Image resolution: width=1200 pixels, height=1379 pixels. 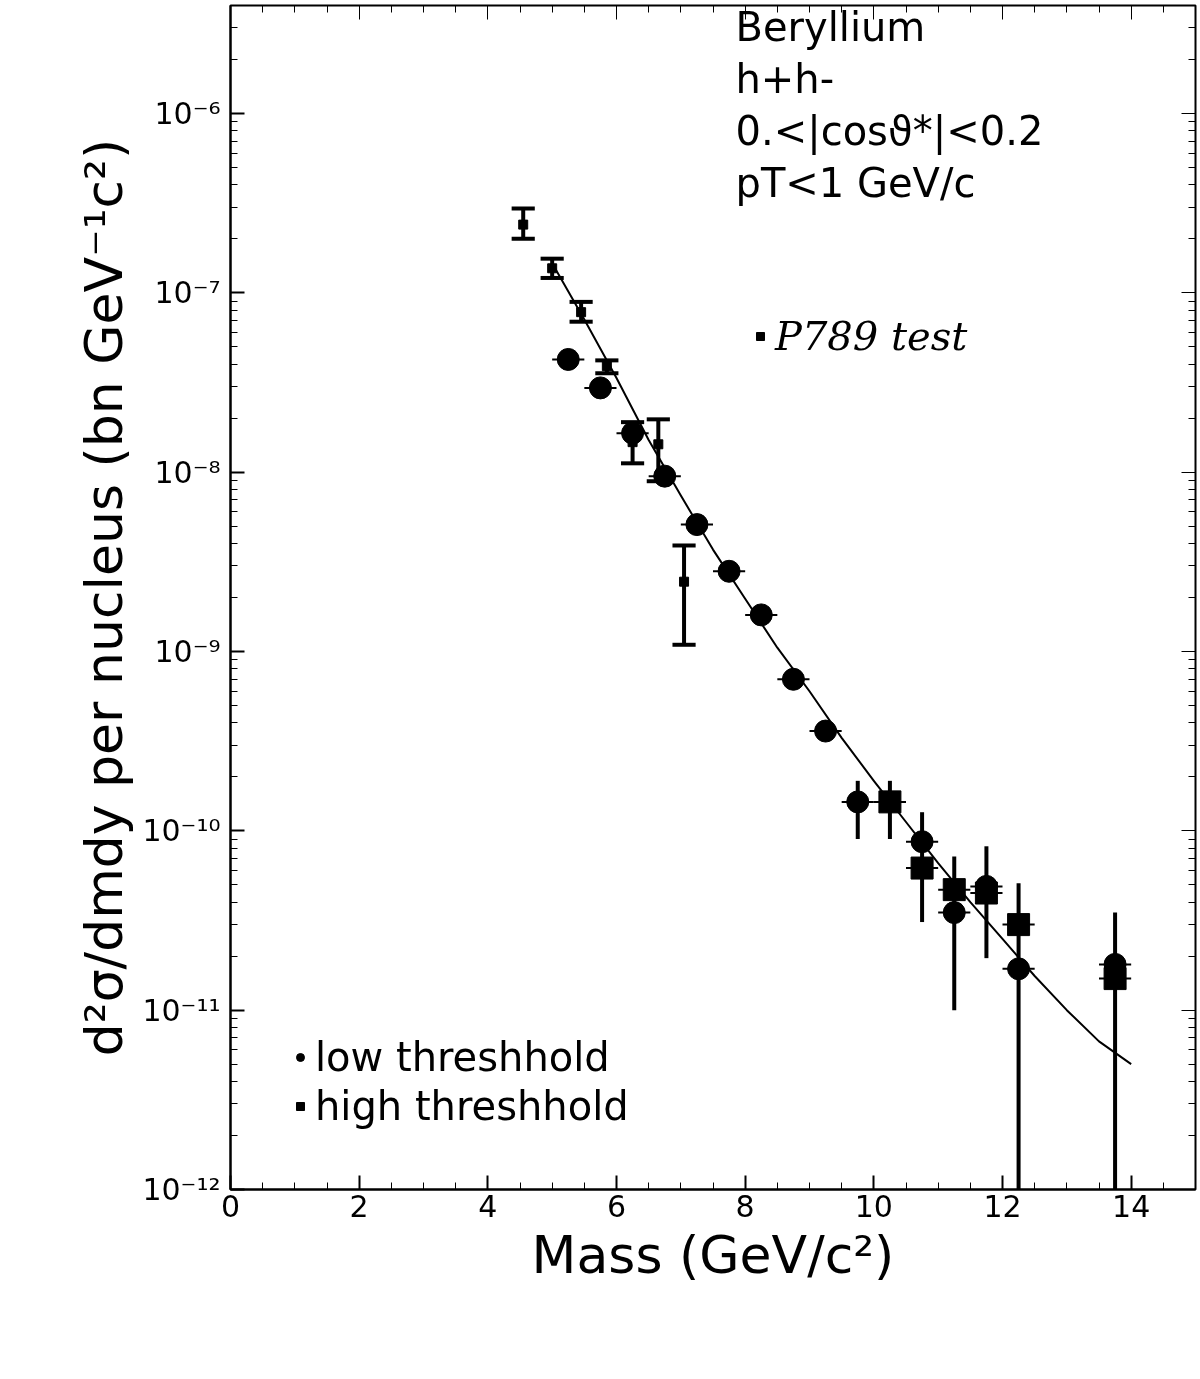 What do you see at coordinates (181, 1189) in the screenshot?
I see `y-tick-label: 10⁻¹²` at bounding box center [181, 1189].